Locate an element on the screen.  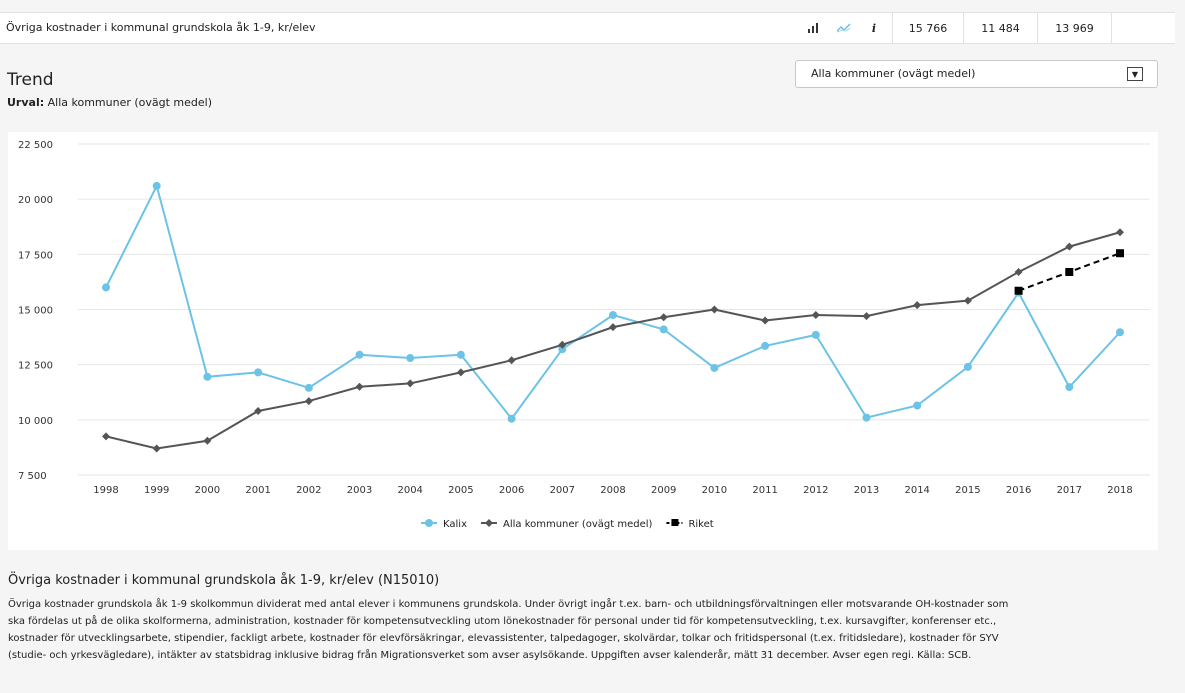
line-chart-icon is located at coordinates (844, 28).